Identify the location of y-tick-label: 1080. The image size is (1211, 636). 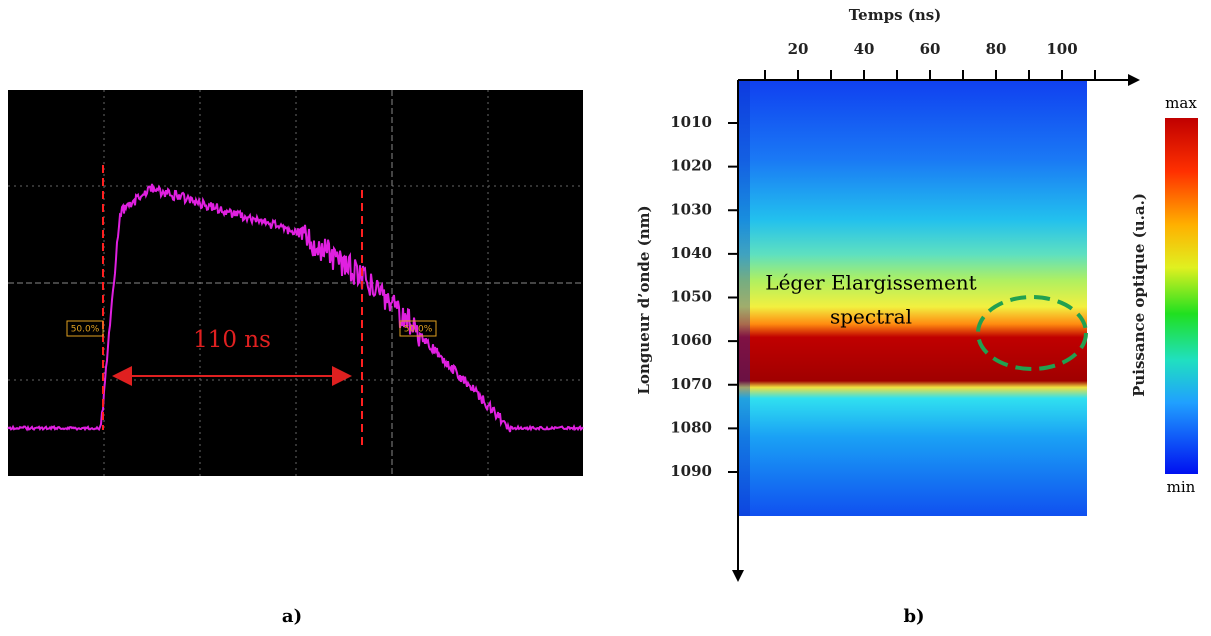
(691, 427).